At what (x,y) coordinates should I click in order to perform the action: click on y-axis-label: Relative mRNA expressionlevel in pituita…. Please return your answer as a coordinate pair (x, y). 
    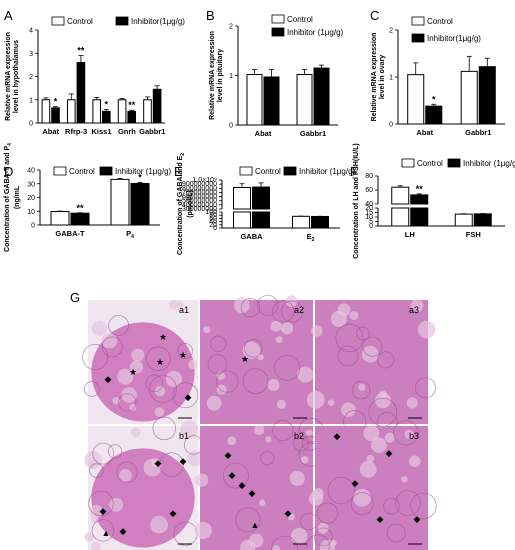
    Looking at the image, I should click on (216, 75).